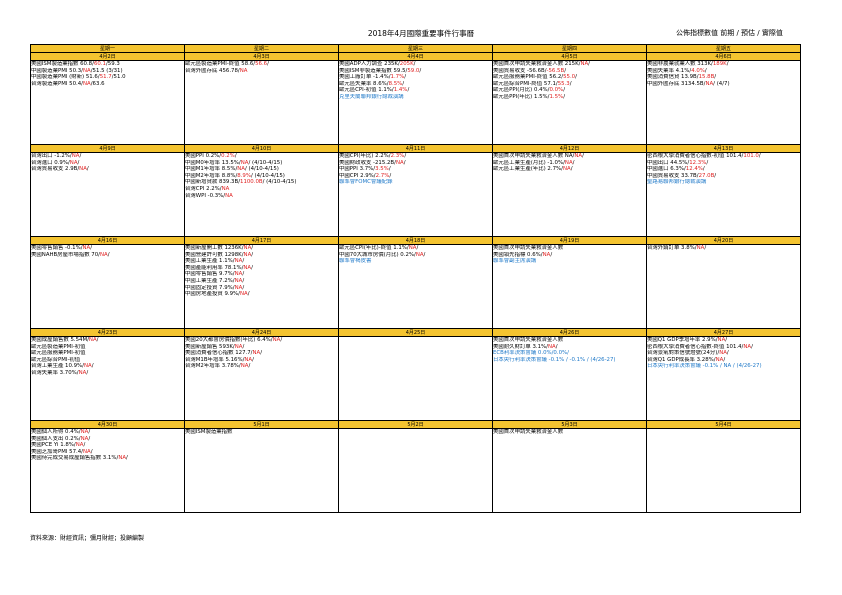  I want to click on event-text: 中國固定投資 7.9%/, so click(210, 287).